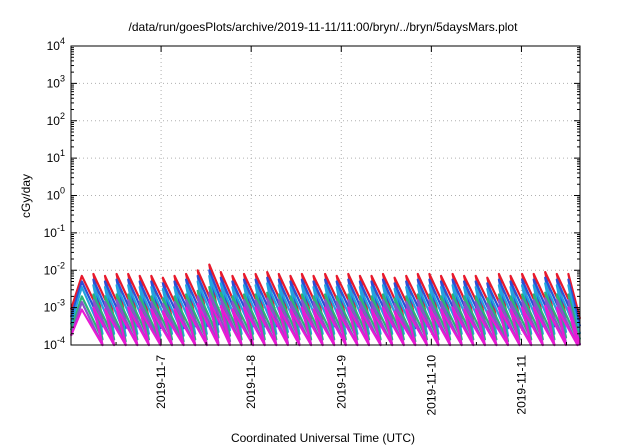 The height and width of the screenshot is (448, 640). Describe the element at coordinates (323, 438) in the screenshot. I see `x-axis-label: Coordinated Universal Time (UTC)` at that location.